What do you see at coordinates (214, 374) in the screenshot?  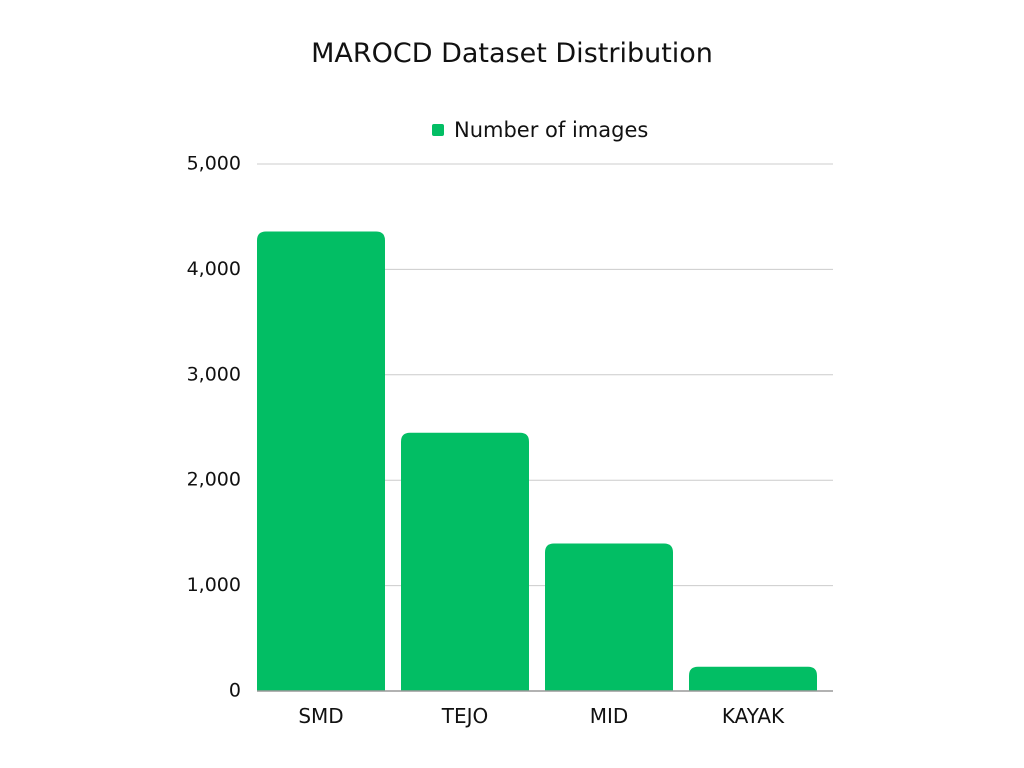 I see `y-tick-label: 3,000` at bounding box center [214, 374].